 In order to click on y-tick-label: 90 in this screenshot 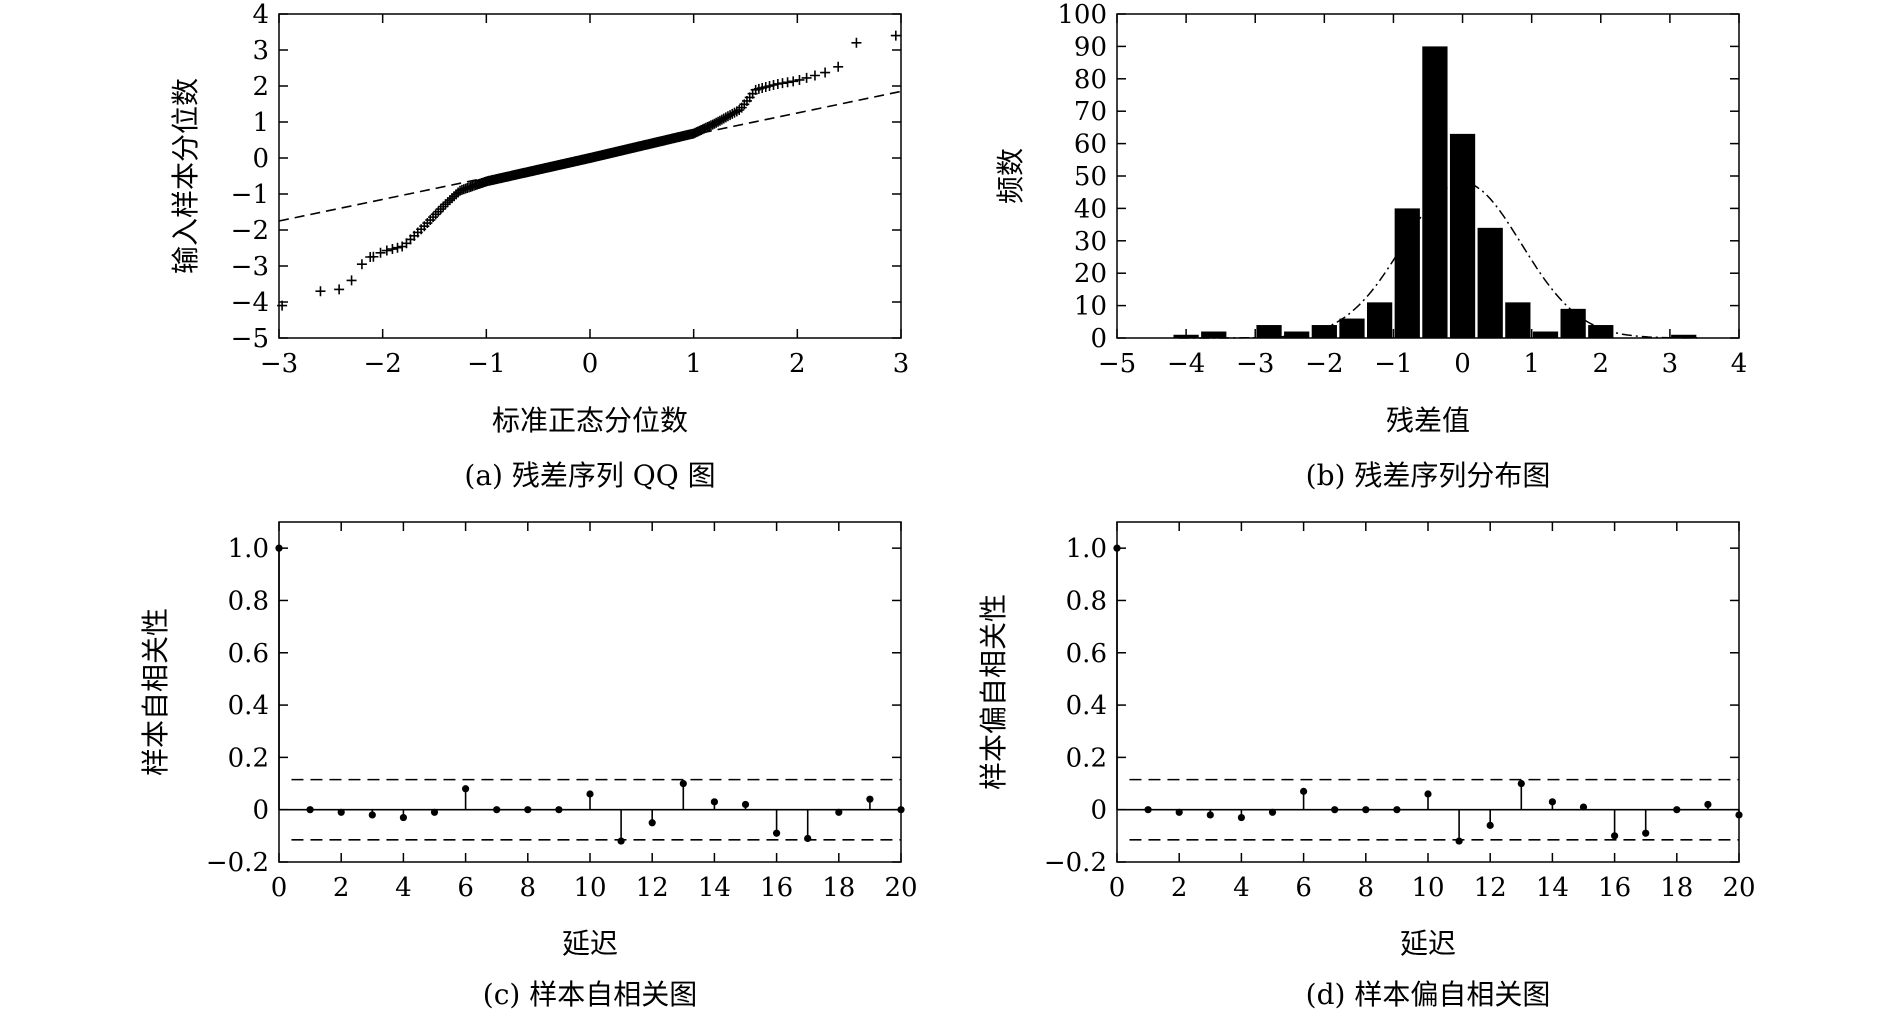, I will do `click(1090, 47)`.